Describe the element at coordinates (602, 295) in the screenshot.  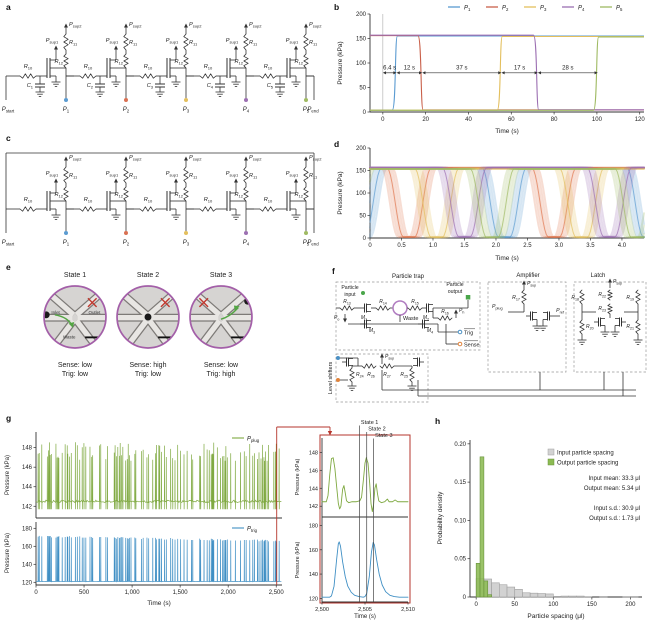
I see `svg-text: R22` at that location.